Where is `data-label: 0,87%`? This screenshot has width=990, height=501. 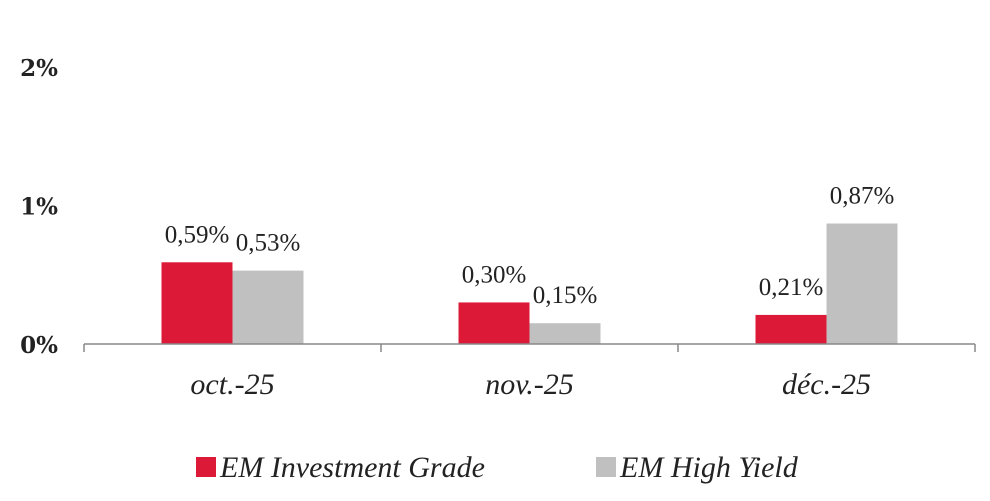 data-label: 0,87% is located at coordinates (862, 196).